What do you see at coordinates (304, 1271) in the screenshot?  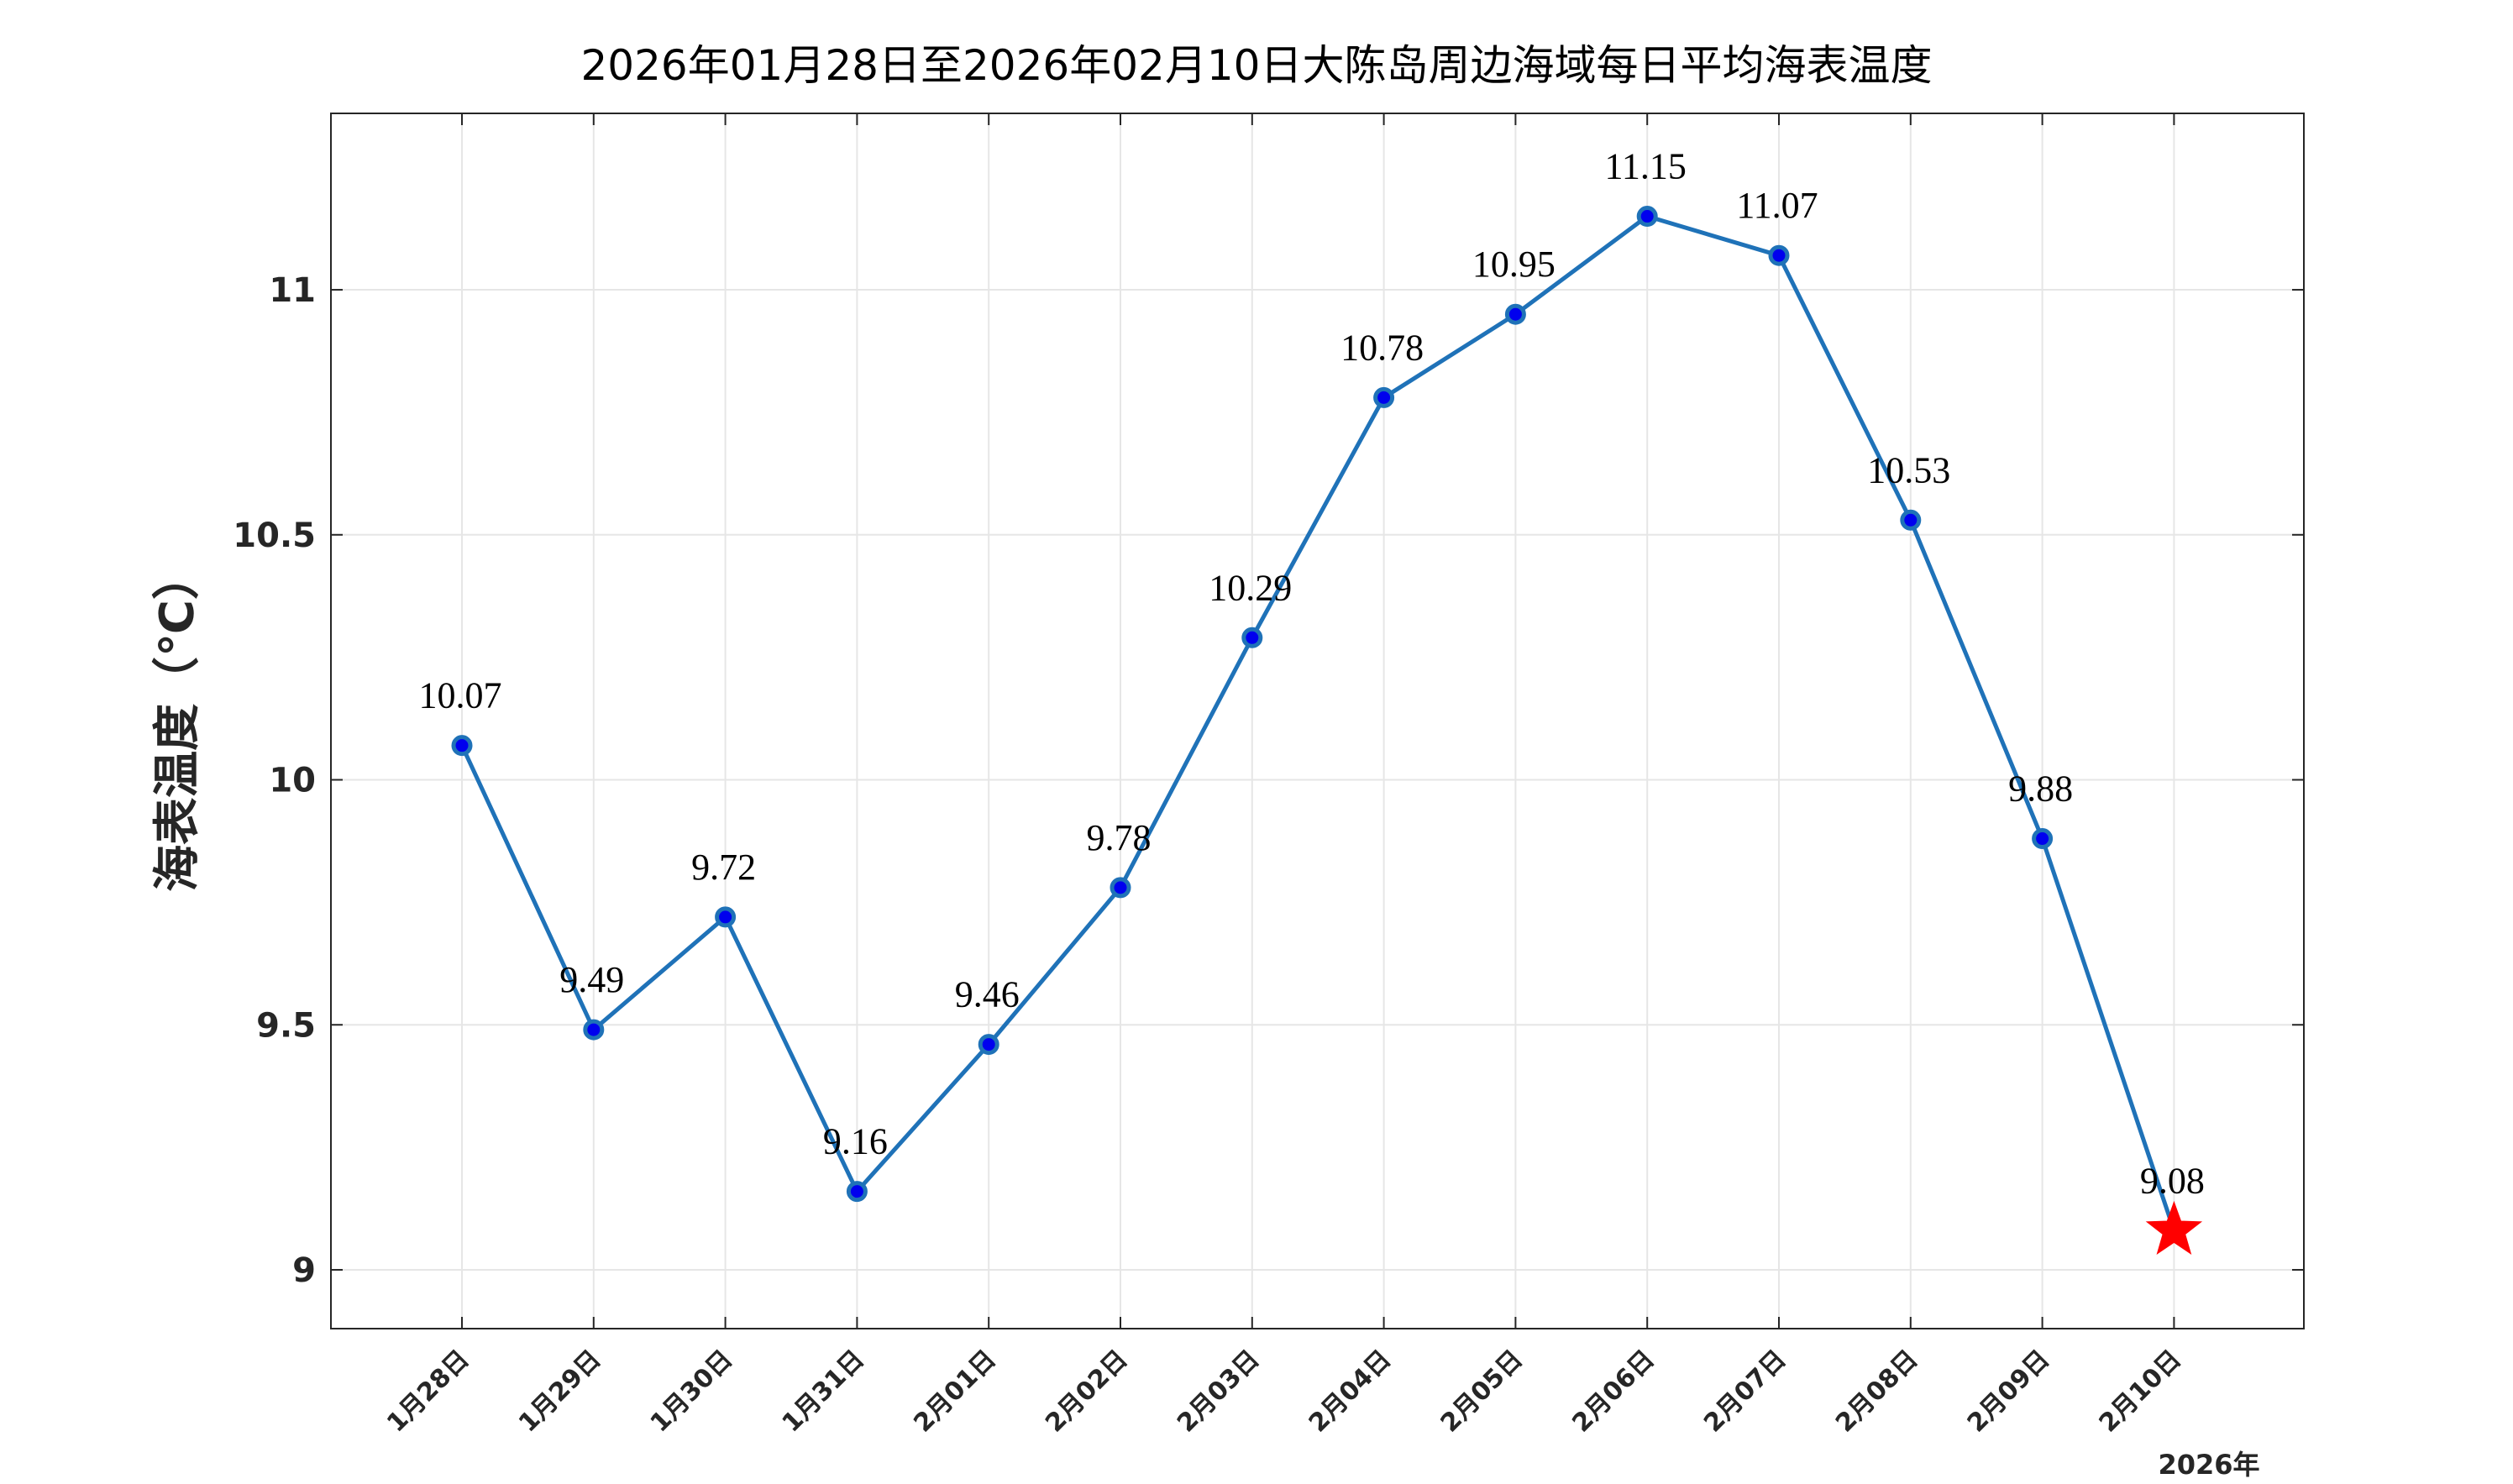 I see `y-tick-label: 9` at bounding box center [304, 1271].